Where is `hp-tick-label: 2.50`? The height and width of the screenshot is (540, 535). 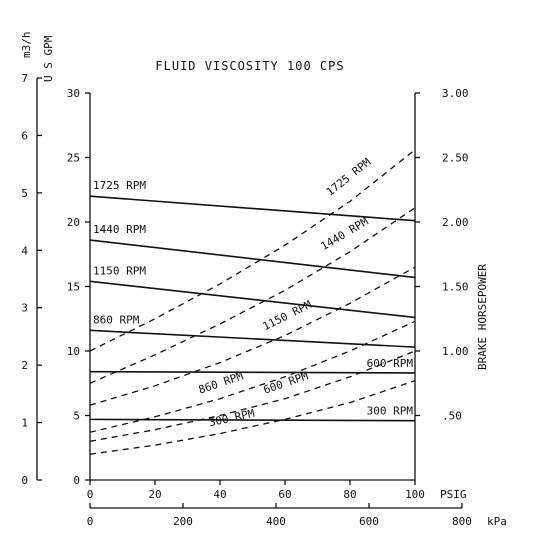 hp-tick-label: 2.50 is located at coordinates (455, 158).